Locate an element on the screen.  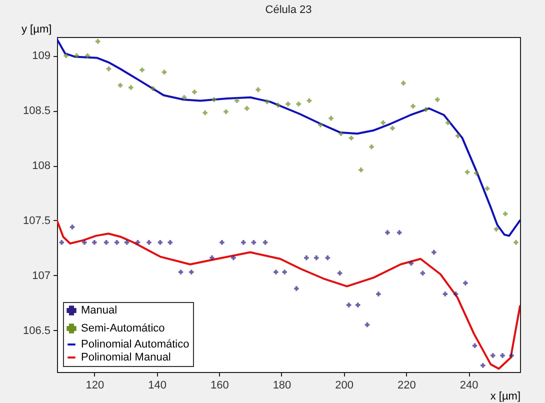
x-tick-label: 140 is located at coordinates (157, 386).